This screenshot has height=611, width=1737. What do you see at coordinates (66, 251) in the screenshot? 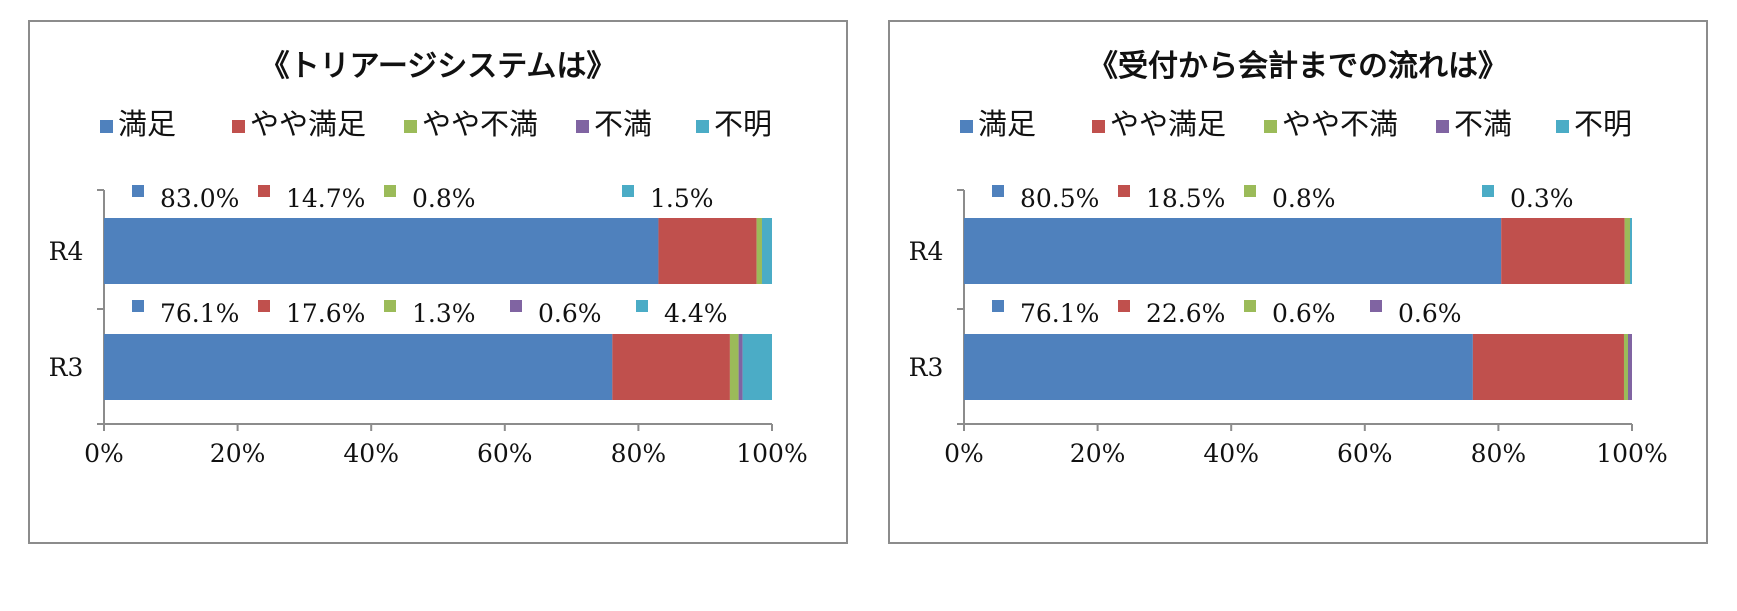
I see `category-label: R4` at bounding box center [66, 251].